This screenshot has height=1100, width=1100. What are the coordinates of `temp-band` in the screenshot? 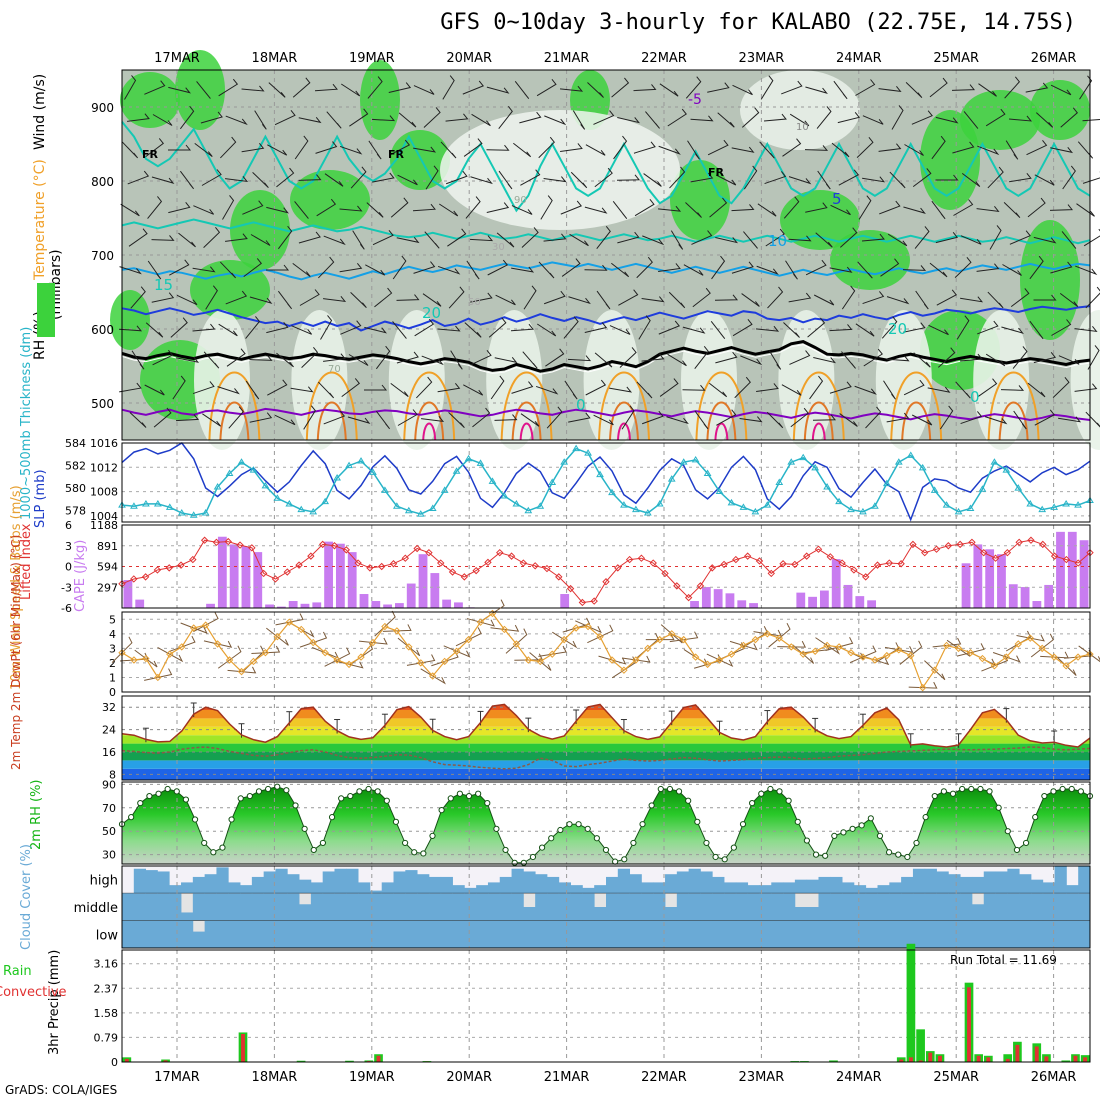 It's located at (606, 714).